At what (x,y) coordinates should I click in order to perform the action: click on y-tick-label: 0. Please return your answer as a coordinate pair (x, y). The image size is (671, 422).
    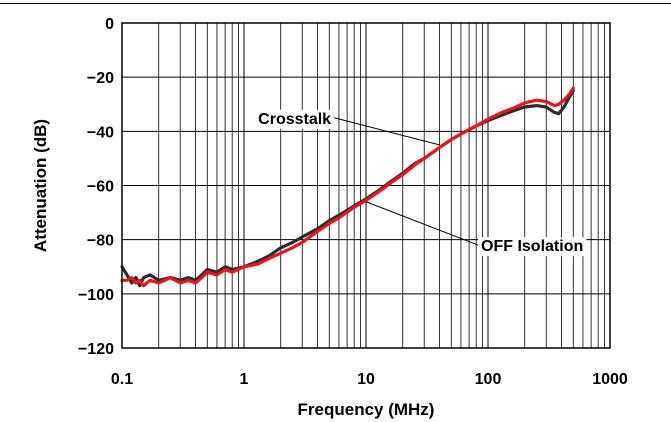
    Looking at the image, I should click on (109, 24).